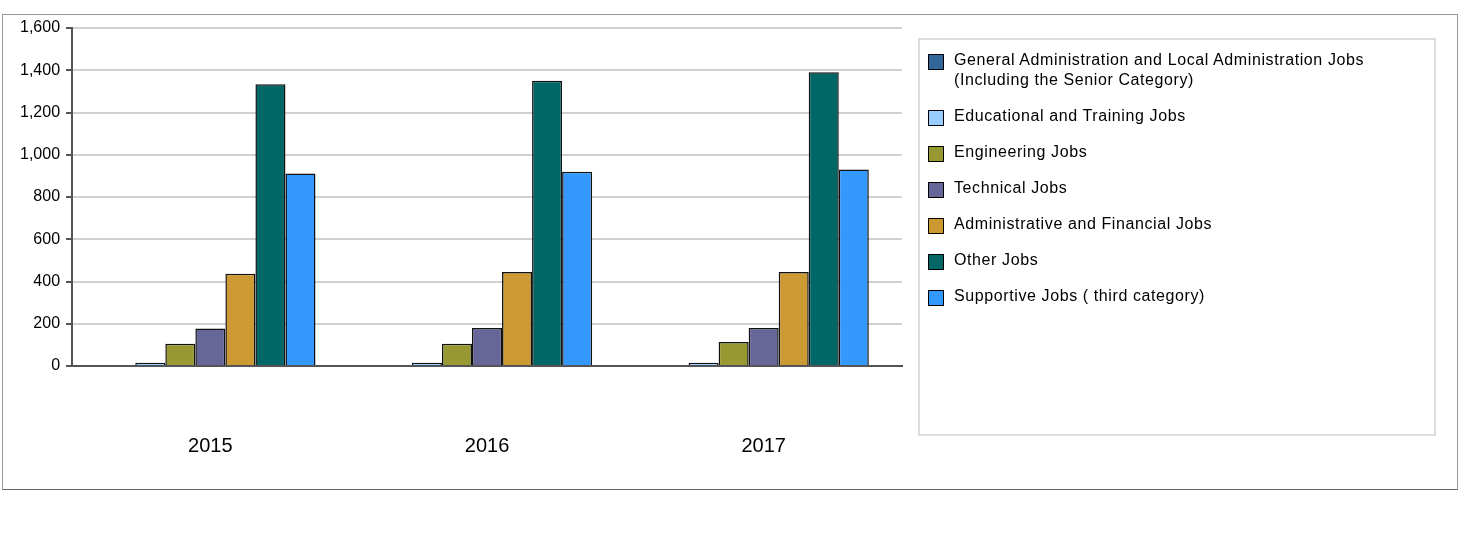 This screenshot has width=1464, height=536. Describe the element at coordinates (487, 444) in the screenshot. I see `x-tick-label: 2016` at that location.